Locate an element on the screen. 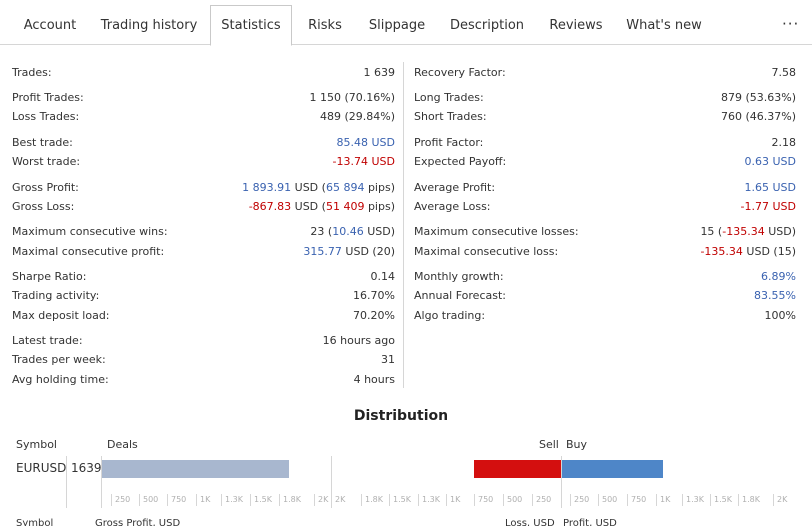 The width and height of the screenshot is (812, 526). stat-value: 1 639 is located at coordinates (379, 72).